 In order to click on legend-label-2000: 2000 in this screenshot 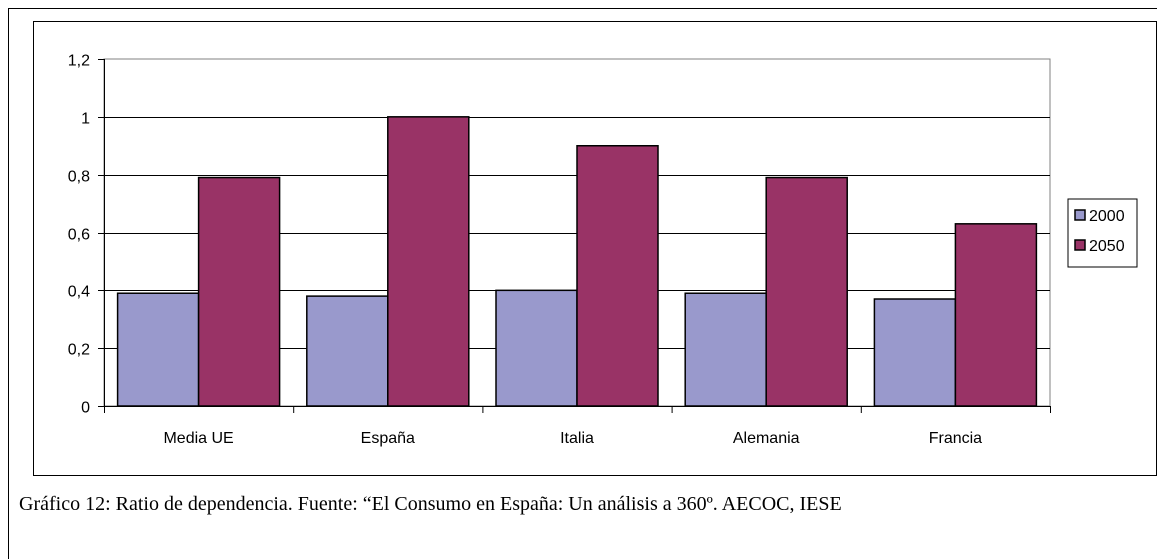, I will do `click(1107, 216)`.